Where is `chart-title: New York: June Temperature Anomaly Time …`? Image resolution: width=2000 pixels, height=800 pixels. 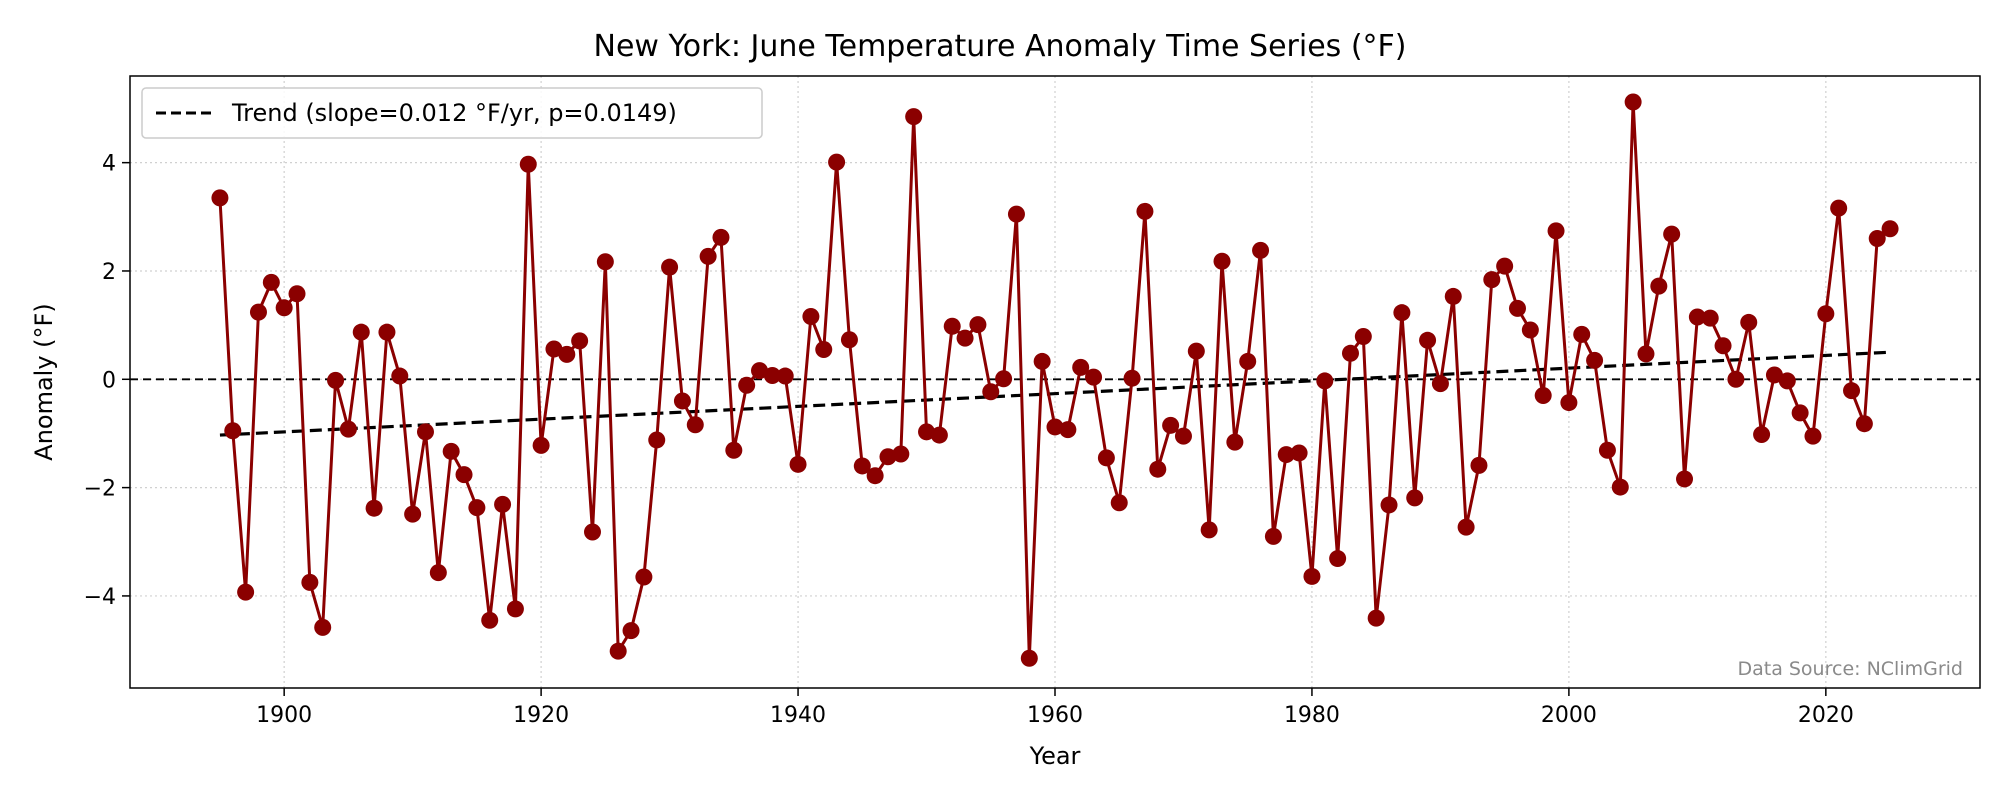
chart-title: New York: June Temperature Anomaly Time … is located at coordinates (1000, 46).